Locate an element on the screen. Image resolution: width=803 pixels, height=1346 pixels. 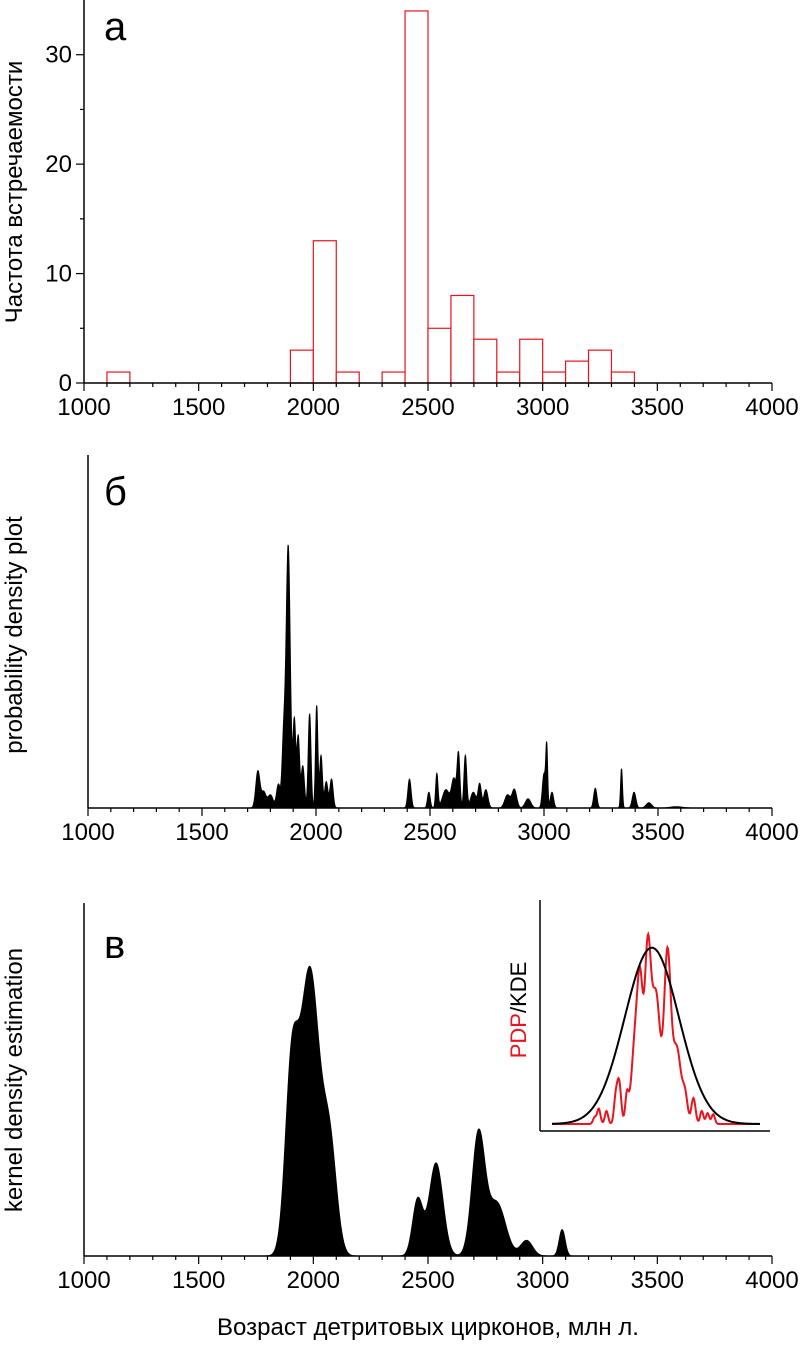
y-tick-label: 20 is located at coordinates (58, 164).